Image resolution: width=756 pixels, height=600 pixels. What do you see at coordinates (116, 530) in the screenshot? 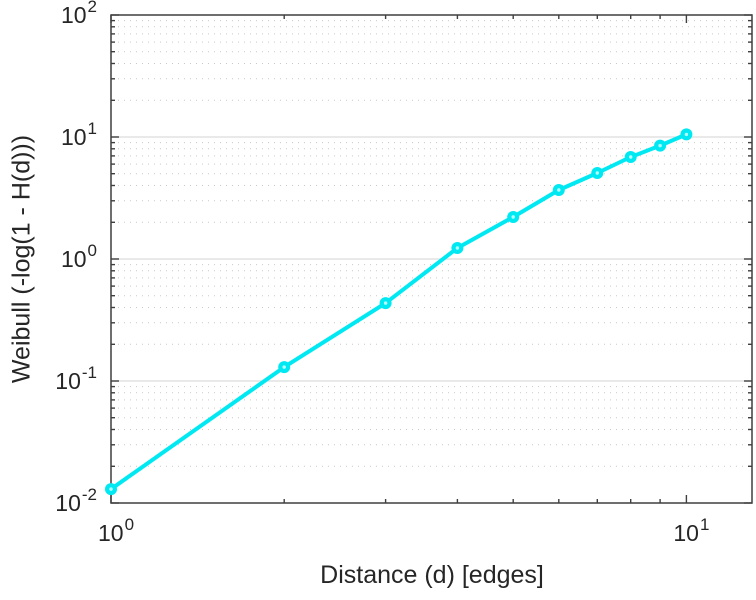
I see `x-tick-label: 10⁰` at bounding box center [116, 530].